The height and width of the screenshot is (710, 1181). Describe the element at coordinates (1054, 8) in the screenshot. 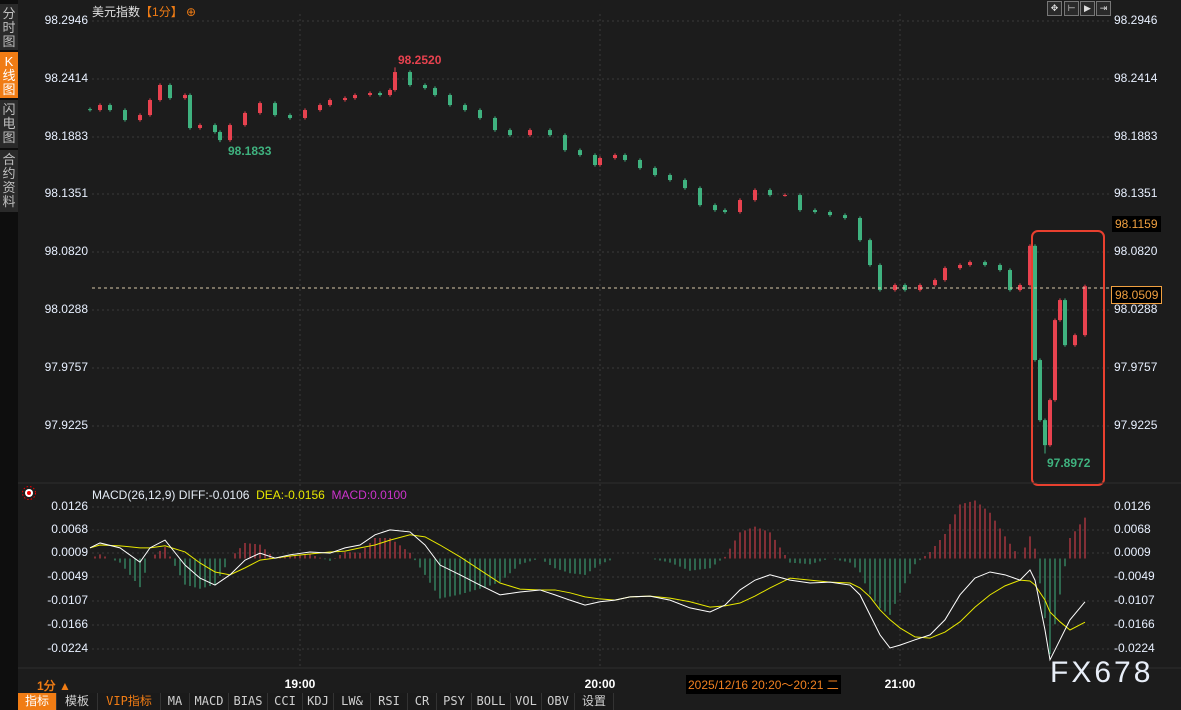

I see `move-icon: ✥` at that location.